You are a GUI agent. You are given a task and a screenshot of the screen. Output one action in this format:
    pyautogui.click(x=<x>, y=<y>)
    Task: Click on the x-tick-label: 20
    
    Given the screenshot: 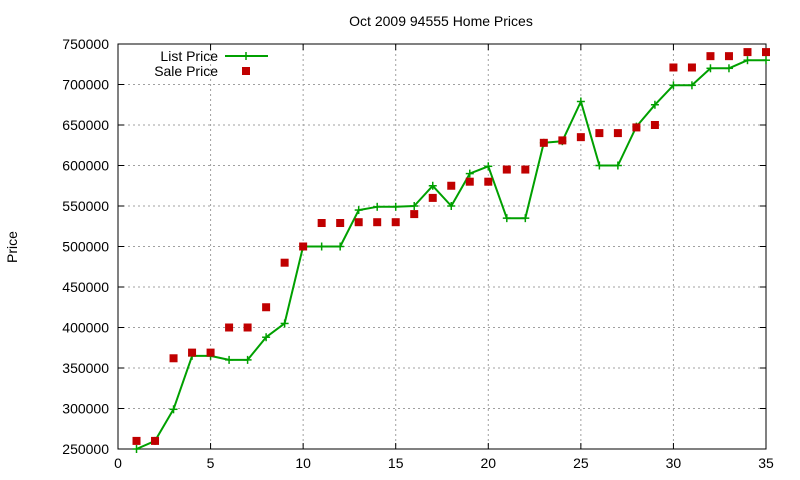 What is the action you would take?
    pyautogui.click(x=488, y=463)
    